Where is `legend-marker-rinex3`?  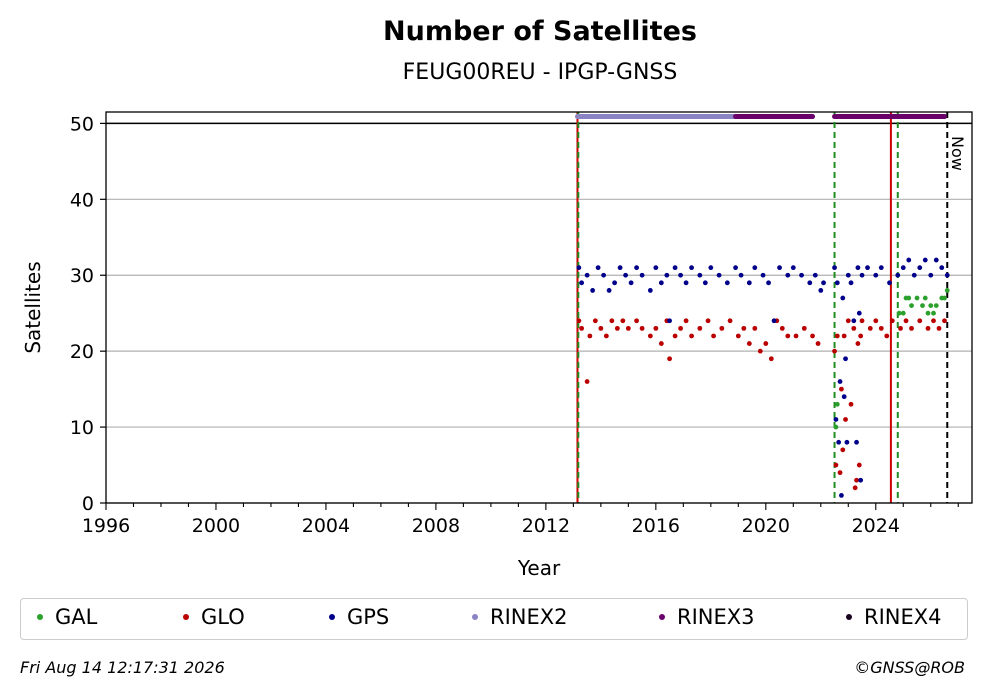
legend-marker-rinex3 is located at coordinates (662, 617).